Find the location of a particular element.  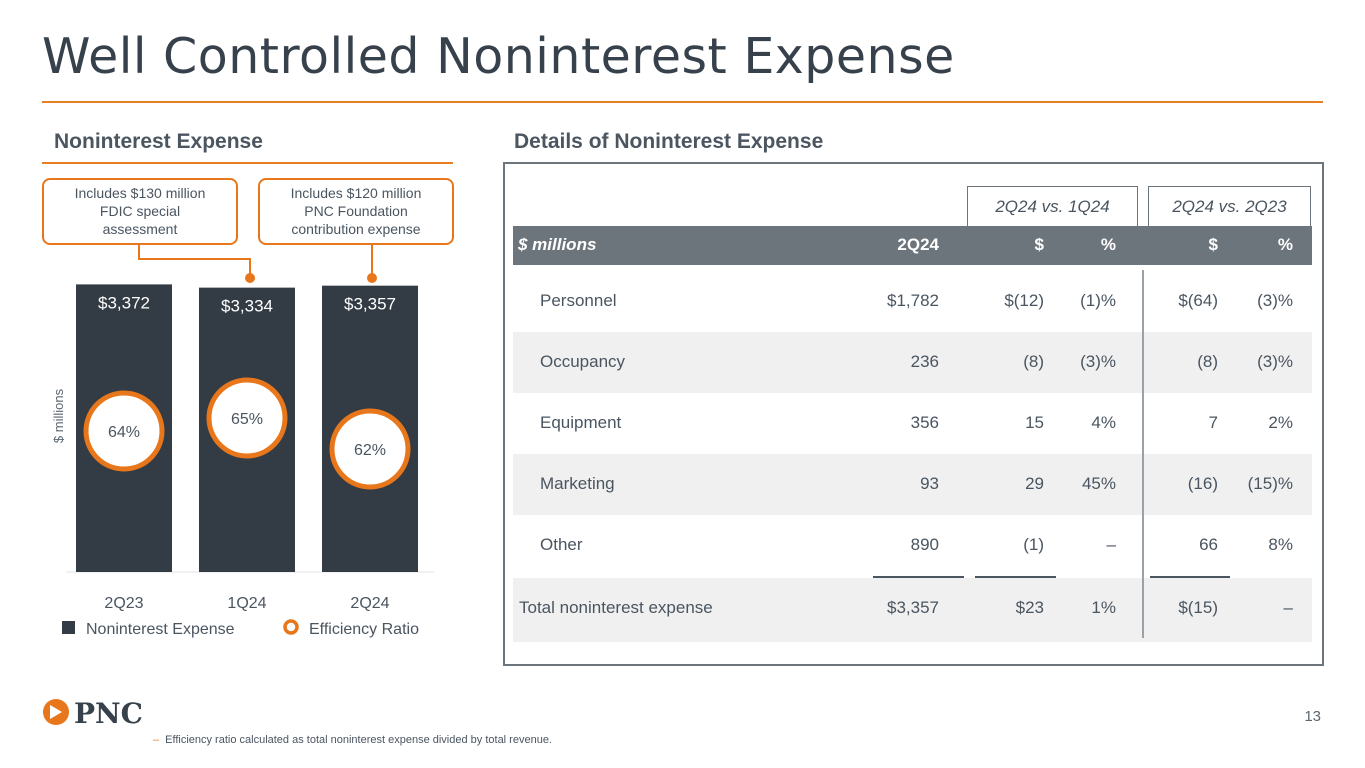

cell-2q24: 236 is located at coordinates (924, 361).